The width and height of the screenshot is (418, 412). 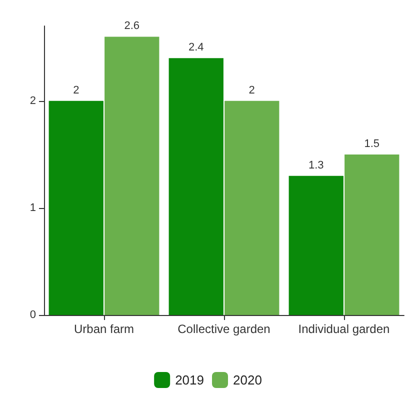 I want to click on data-label: 1.5, so click(x=372, y=144).